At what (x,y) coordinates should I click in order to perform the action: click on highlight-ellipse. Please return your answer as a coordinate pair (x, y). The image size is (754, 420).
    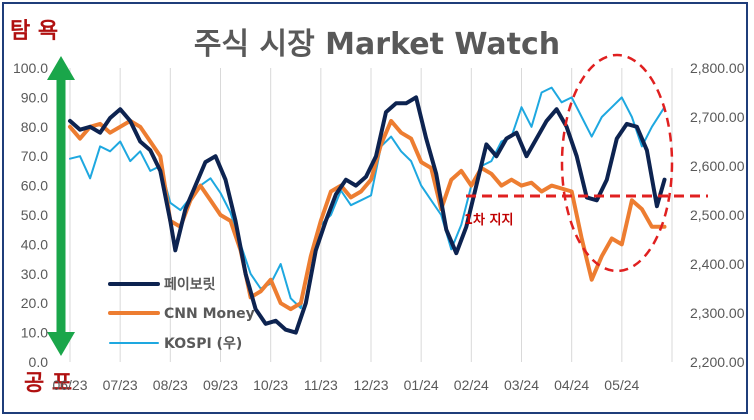
    Looking at the image, I should click on (617, 163).